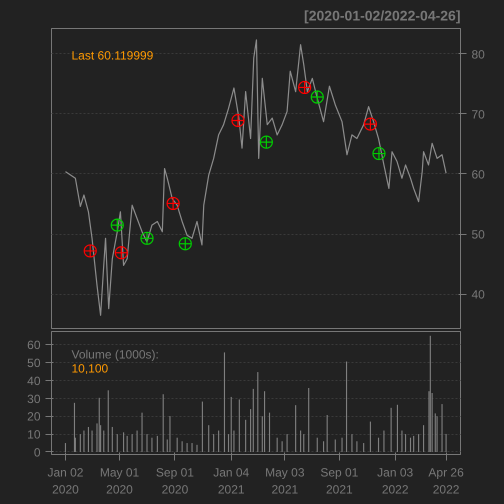  Describe the element at coordinates (446, 481) in the screenshot. I see `x-tick-label: Apr 26 2022` at that location.